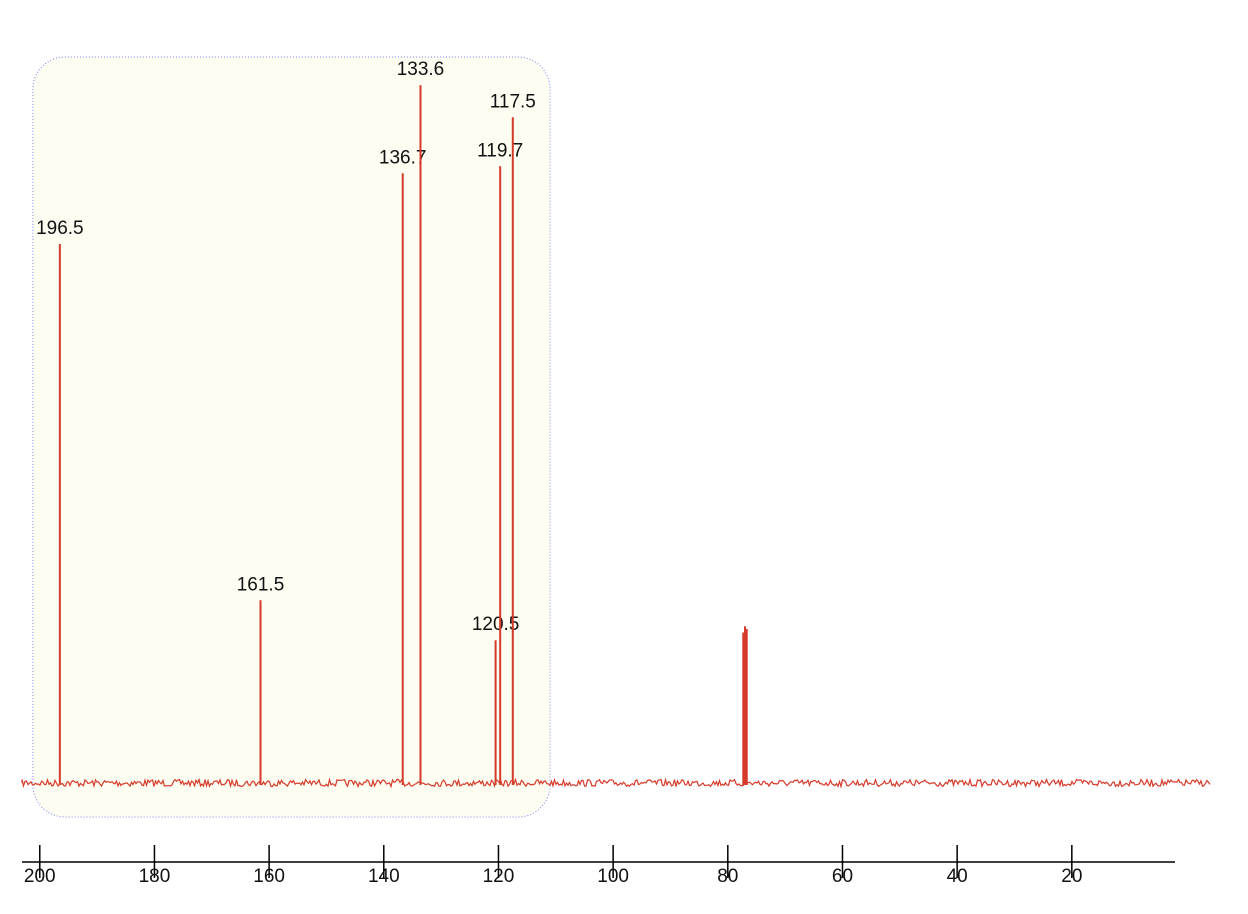 The height and width of the screenshot is (914, 1248). I want to click on x-tick-label: 140, so click(384, 876).